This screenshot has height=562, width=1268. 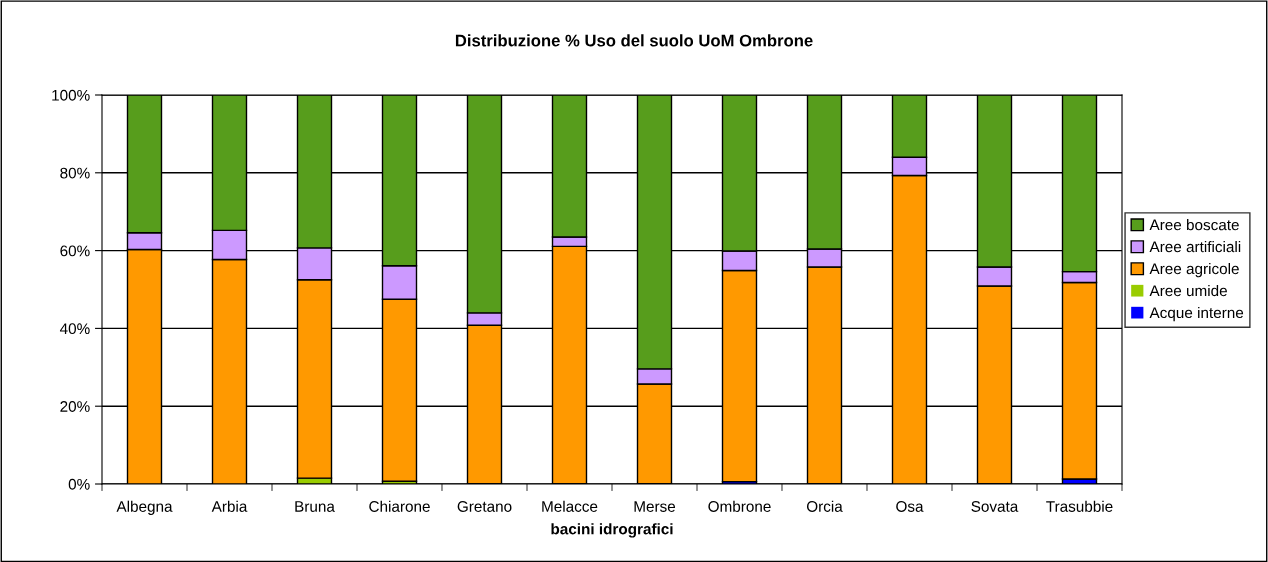 I want to click on chart-title: Distribuzione % Uso del suolo UoM Ombrone, so click(x=634, y=40).